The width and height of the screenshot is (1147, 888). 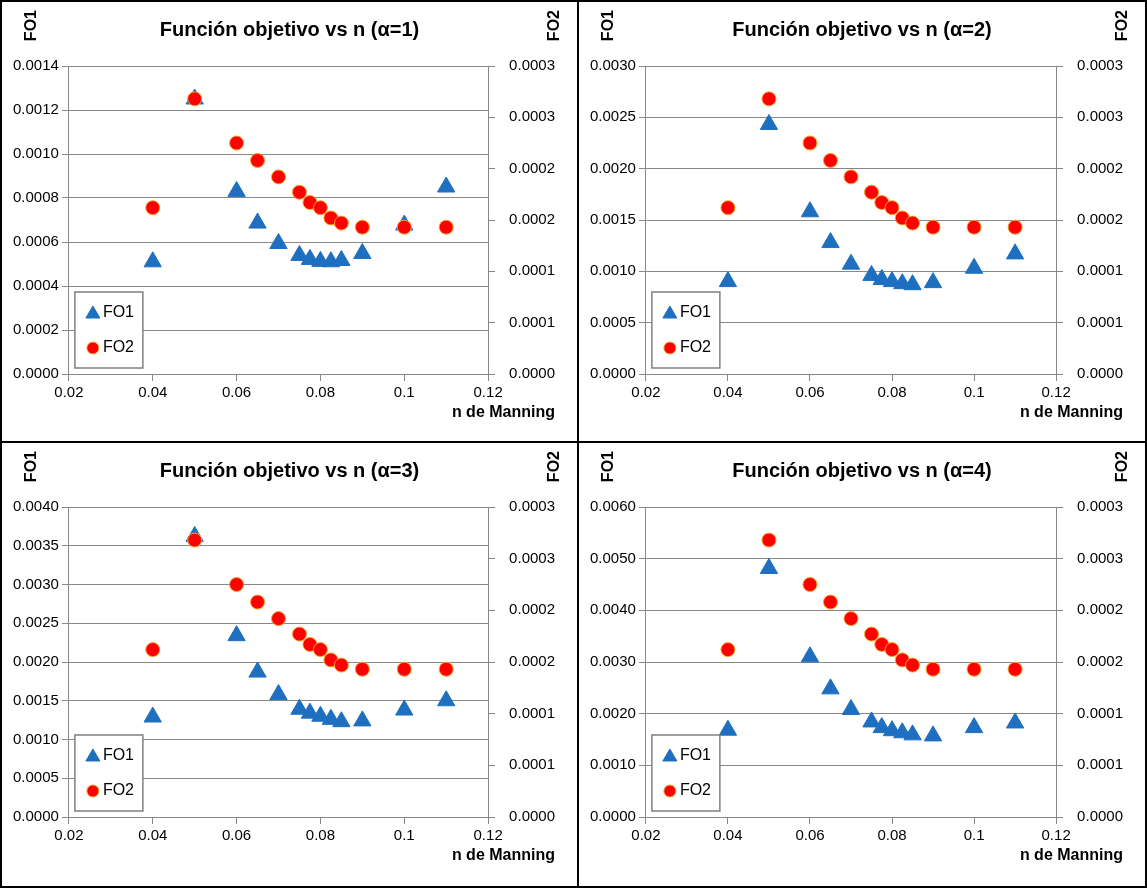 I want to click on y-tick-label: 0.0035, so click(x=35, y=544).